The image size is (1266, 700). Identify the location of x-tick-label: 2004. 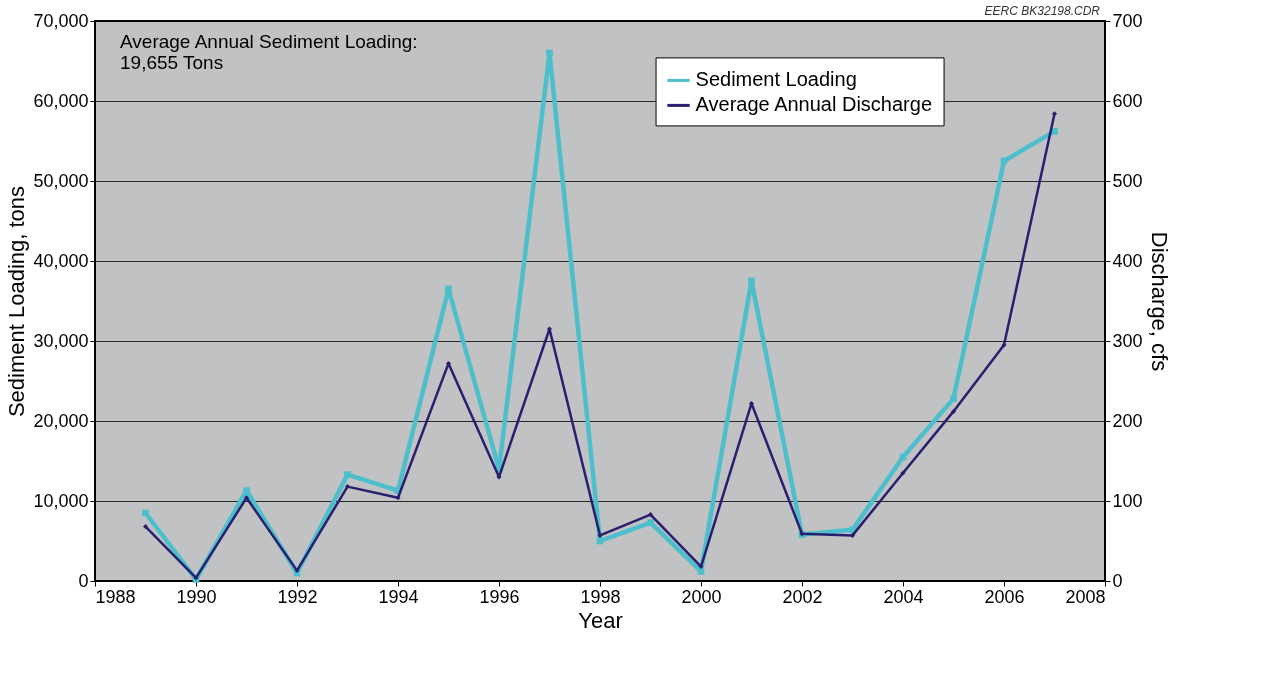
(903, 596).